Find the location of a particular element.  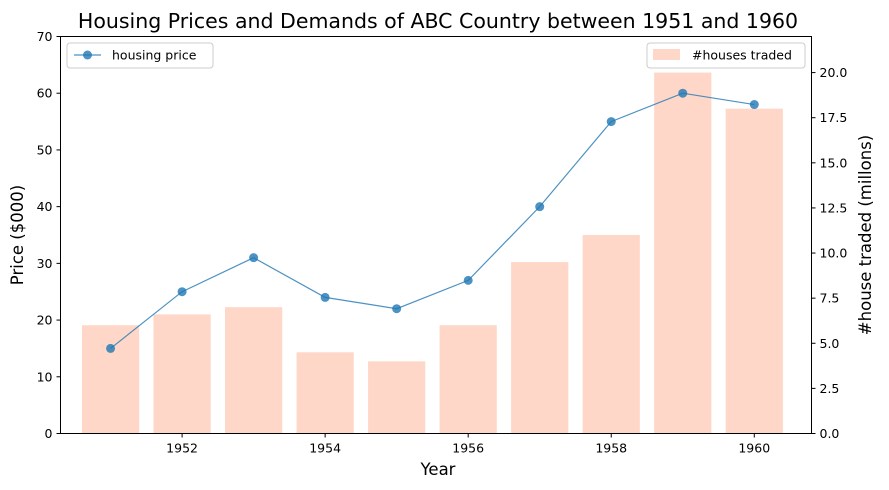

y-axis-right: 0.0 2.5 5.0 7.5 10.0 12.5 15.0 17.5 20.0 is located at coordinates (829, 253).